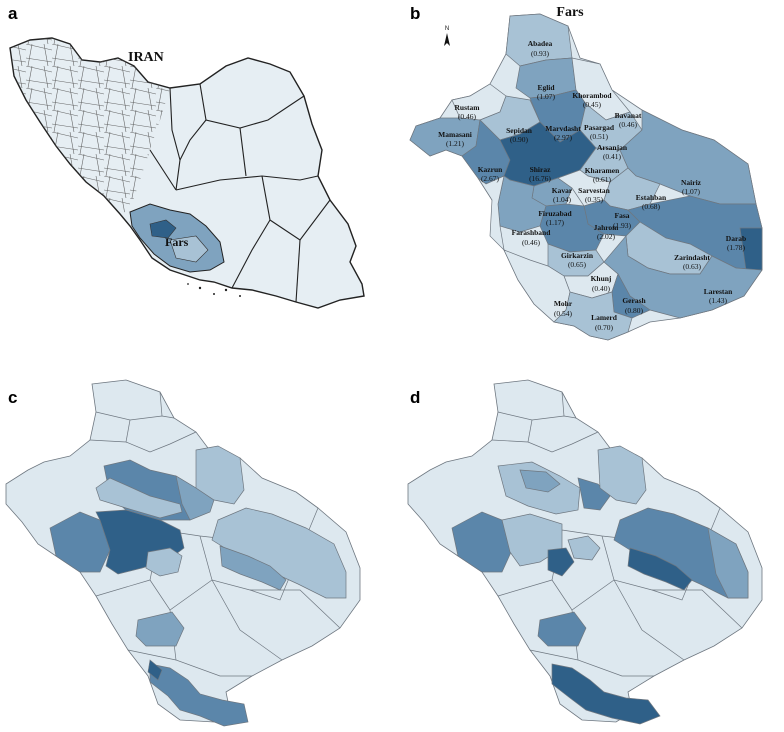 The width and height of the screenshot is (784, 732). I want to click on region-lamerd, so click(593, 316).